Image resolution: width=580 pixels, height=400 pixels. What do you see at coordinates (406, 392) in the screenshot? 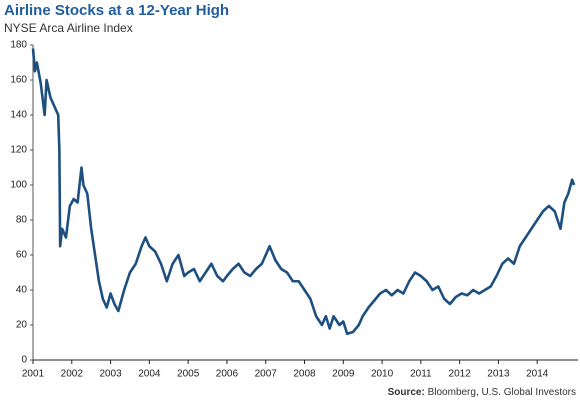
I see `source-label: Source:` at bounding box center [406, 392].